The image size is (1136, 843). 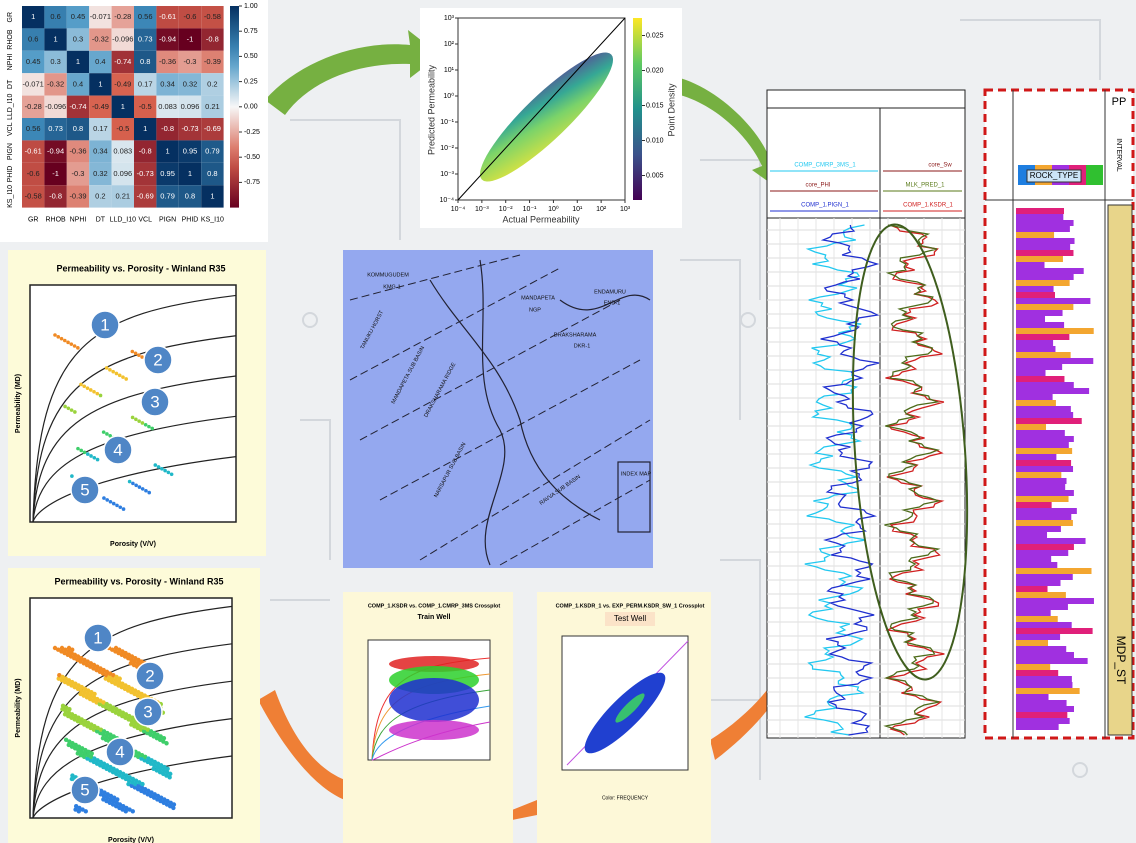 I want to click on zone-label: 2, so click(x=157, y=359).